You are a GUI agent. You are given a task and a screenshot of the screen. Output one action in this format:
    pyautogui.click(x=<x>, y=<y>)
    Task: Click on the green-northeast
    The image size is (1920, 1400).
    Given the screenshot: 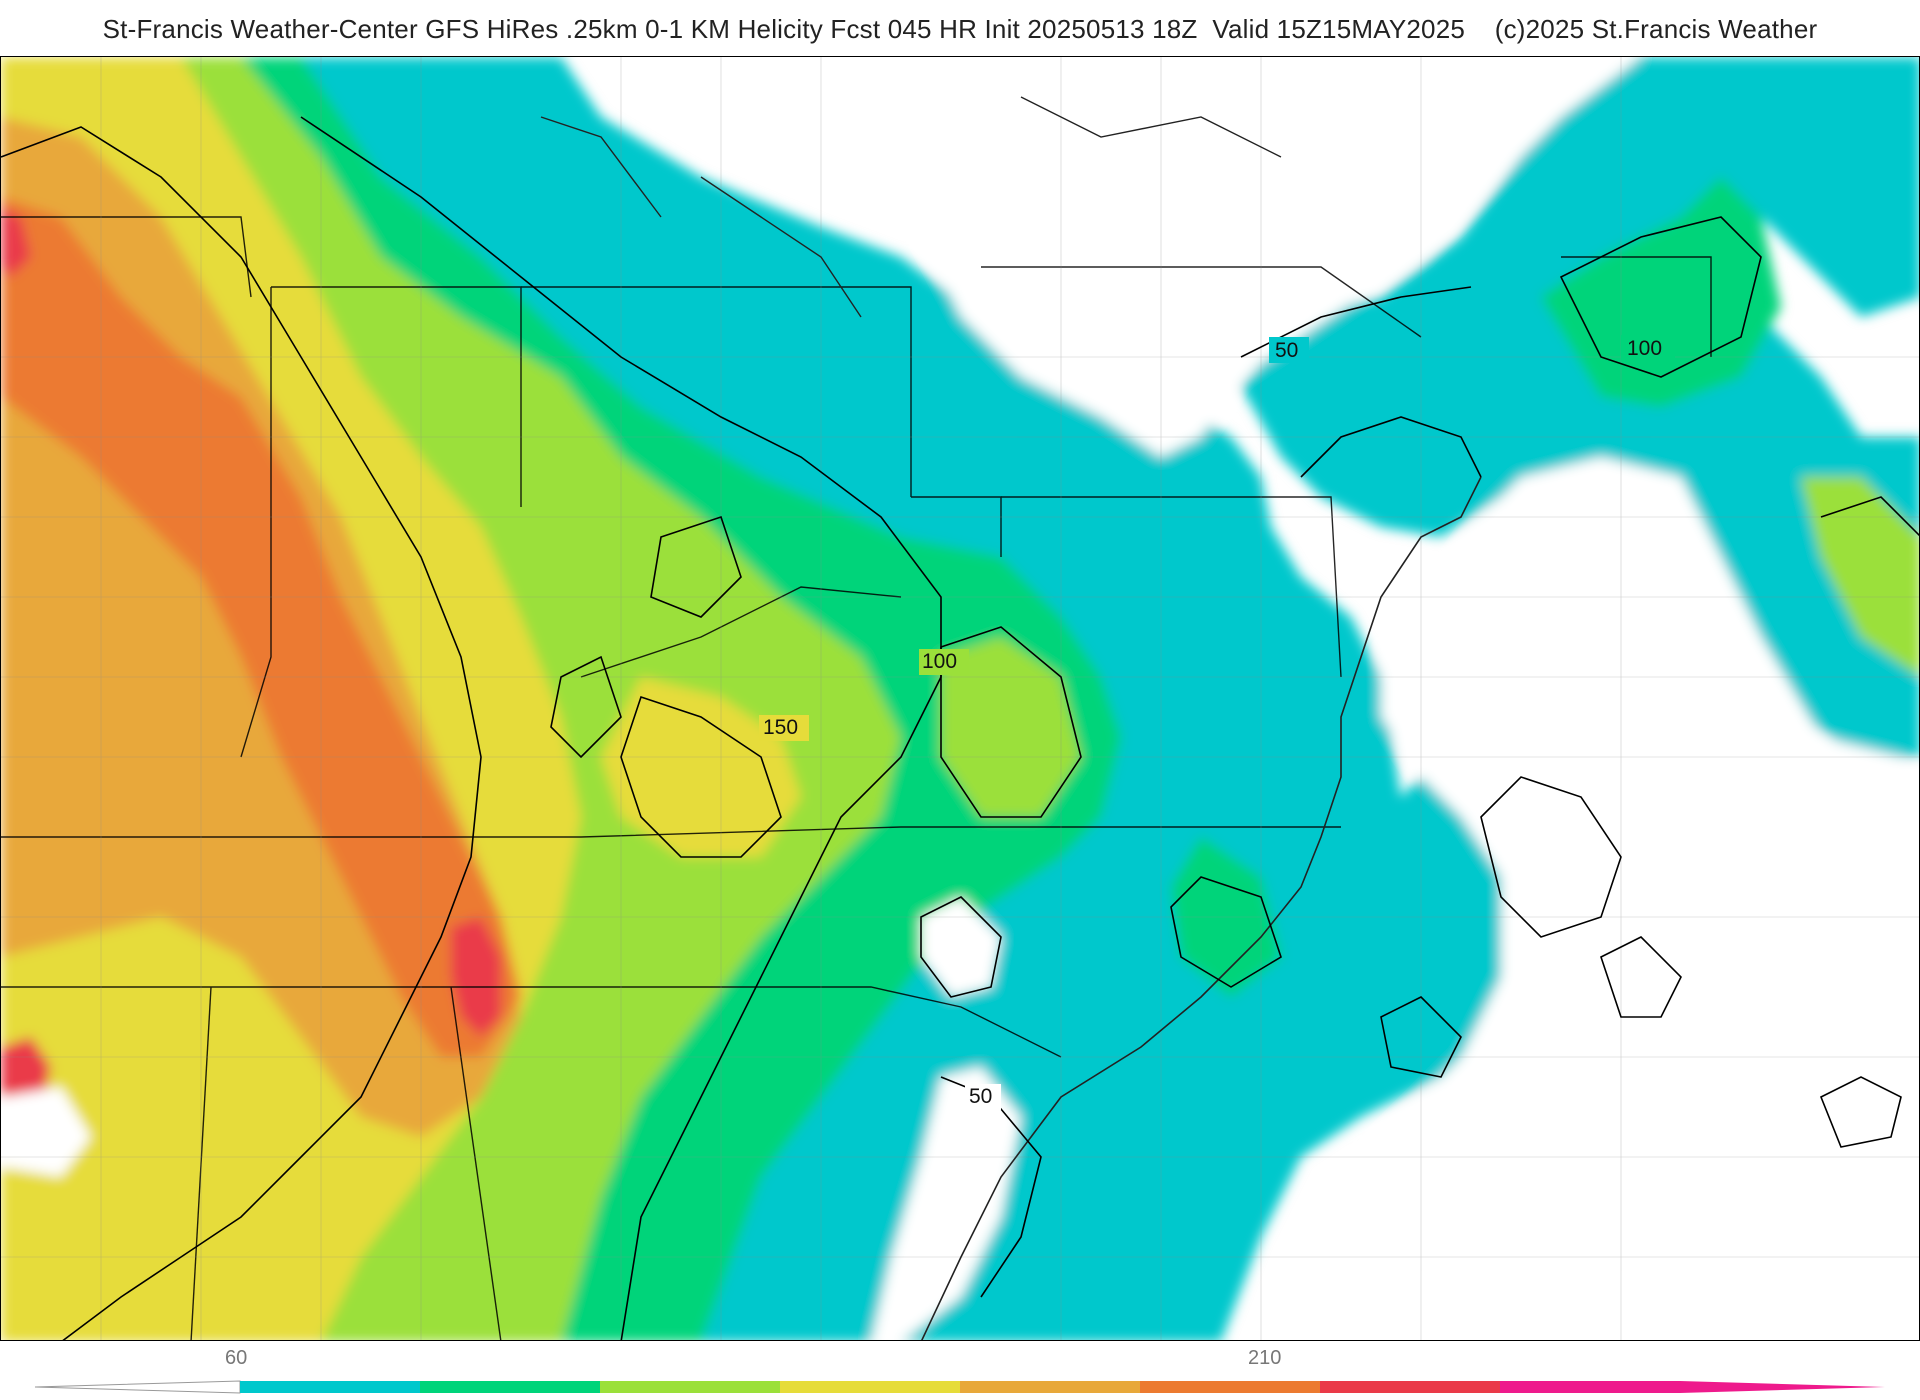 What is the action you would take?
    pyautogui.click(x=1661, y=292)
    